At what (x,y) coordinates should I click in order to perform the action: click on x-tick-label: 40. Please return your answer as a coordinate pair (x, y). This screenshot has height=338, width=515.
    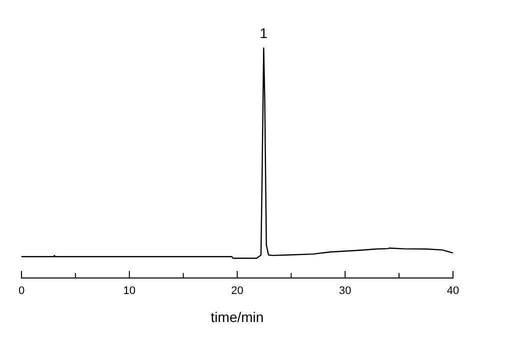
    Looking at the image, I should click on (453, 291).